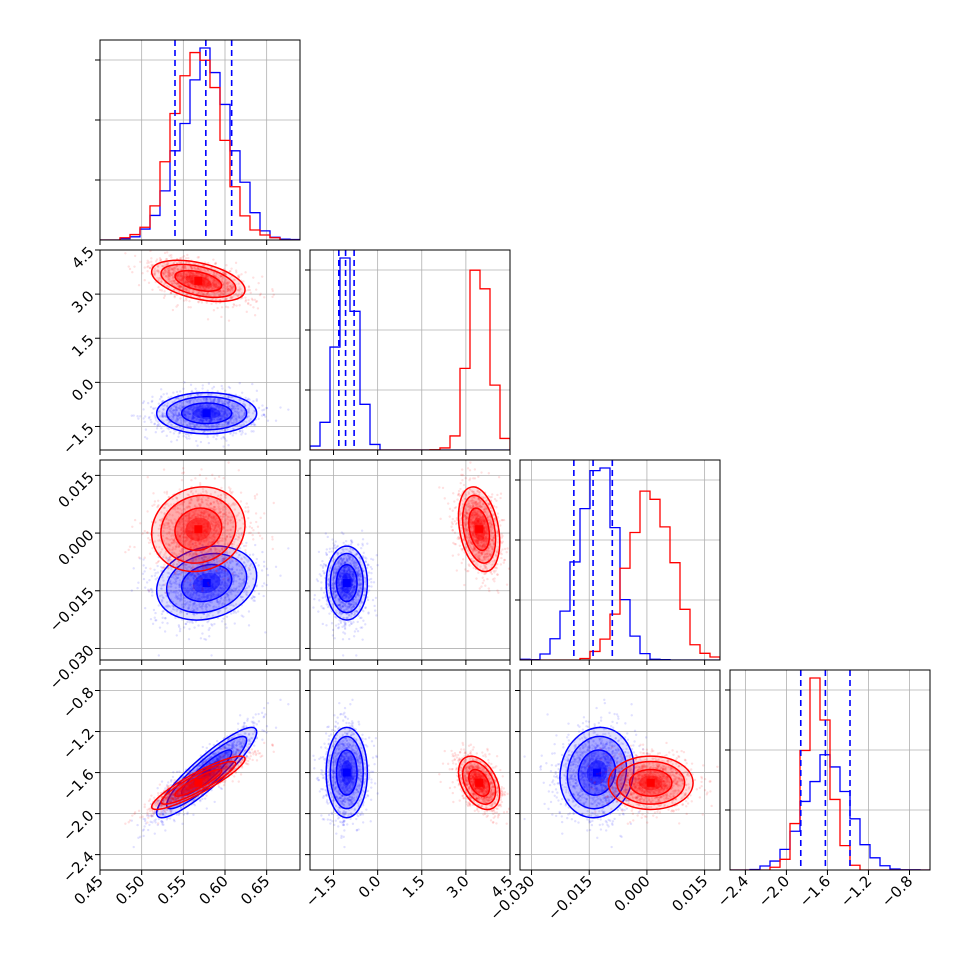 The width and height of the screenshot is (970, 970). I want to click on point-2-0-0-1918, so click(177, 611).